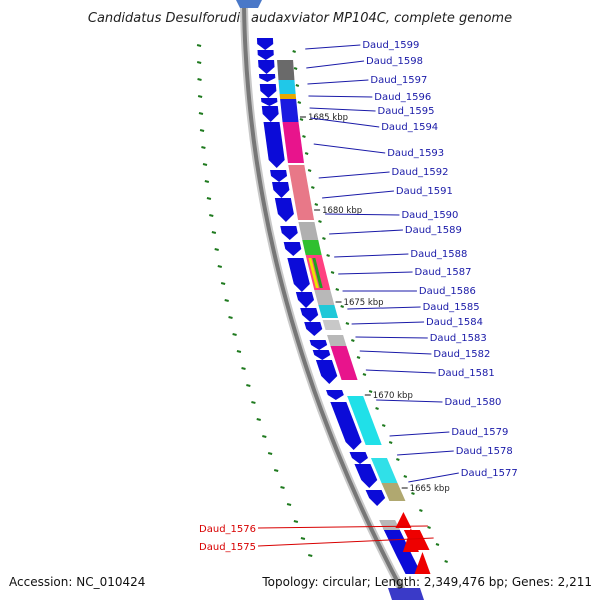  I want to click on kbp-label: 1675 kbp, so click(364, 303).